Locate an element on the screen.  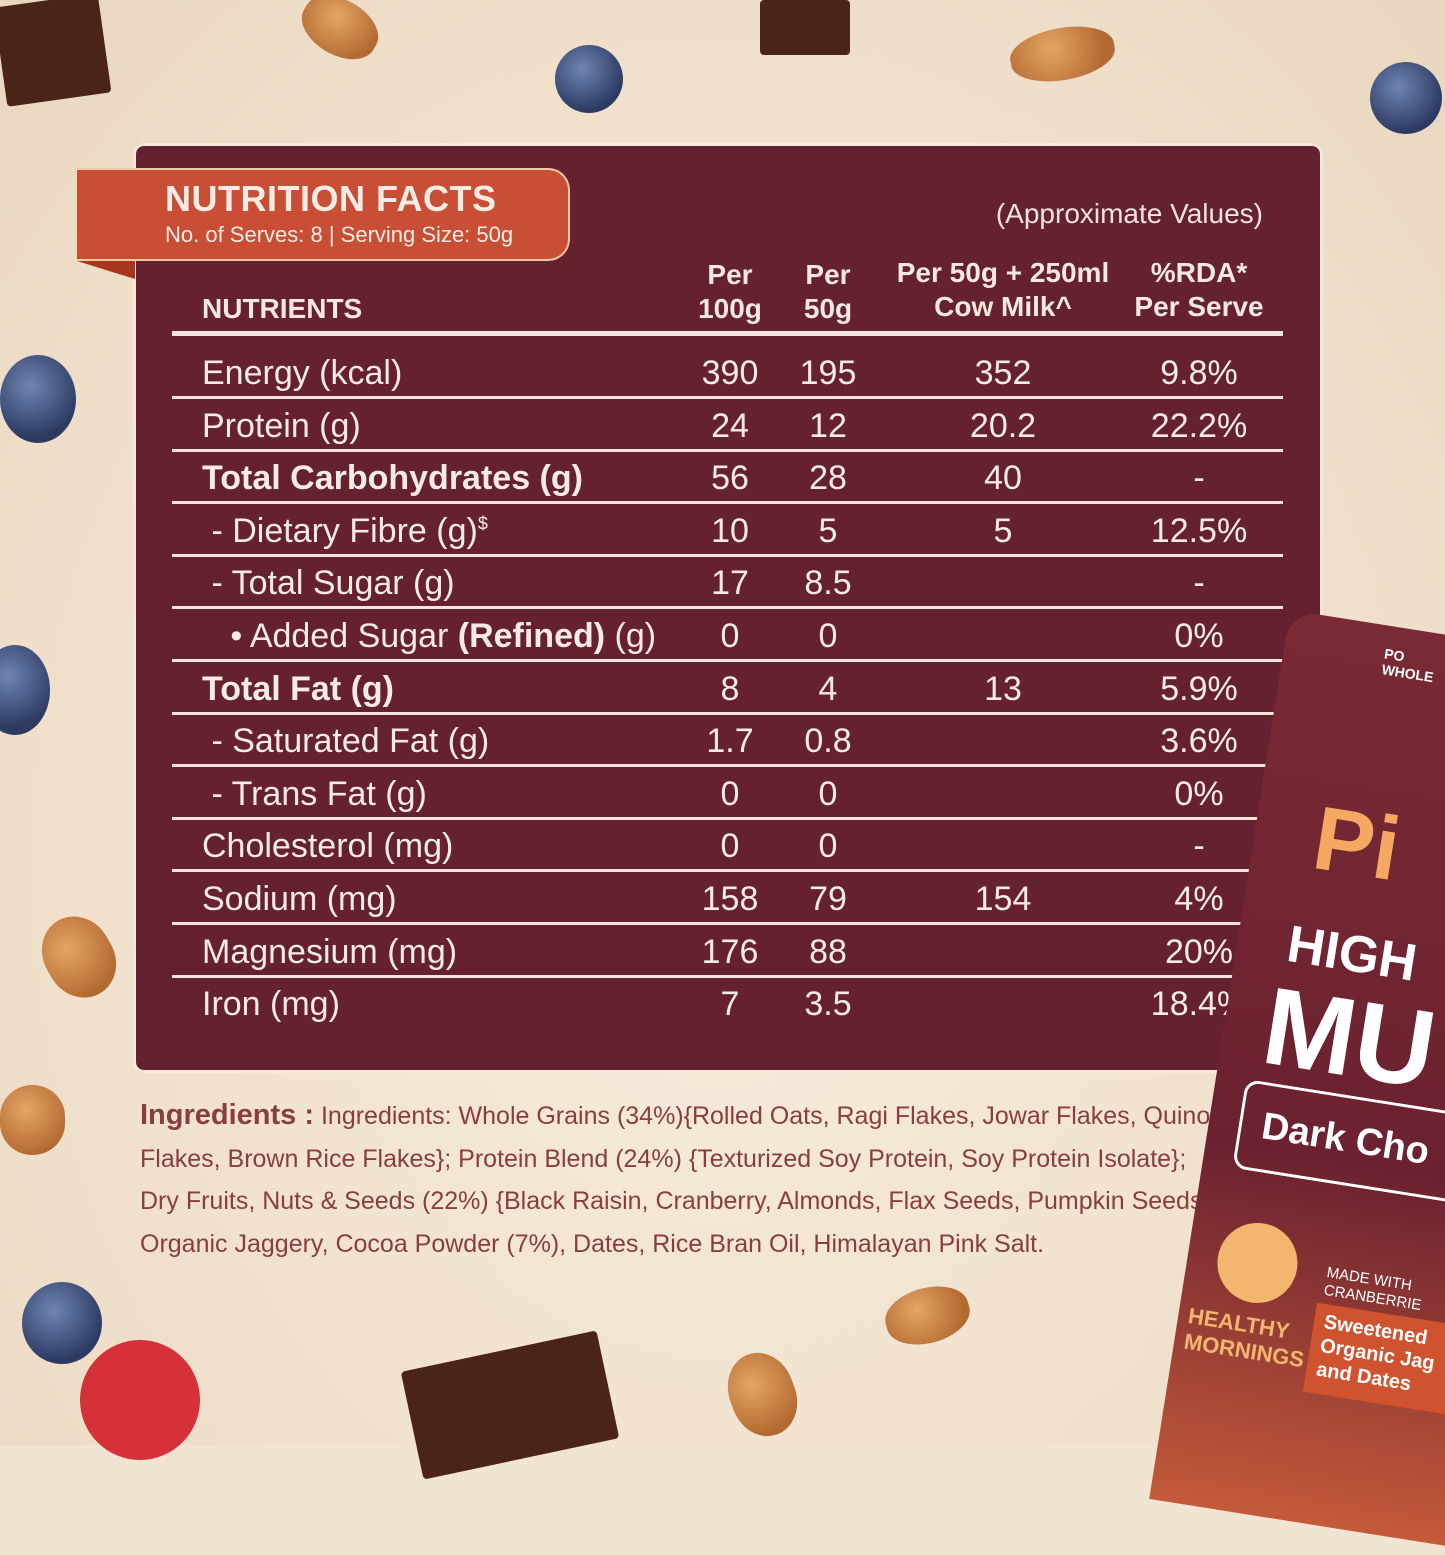
nutrient-name: Magnesium (mg) is located at coordinates (329, 952).